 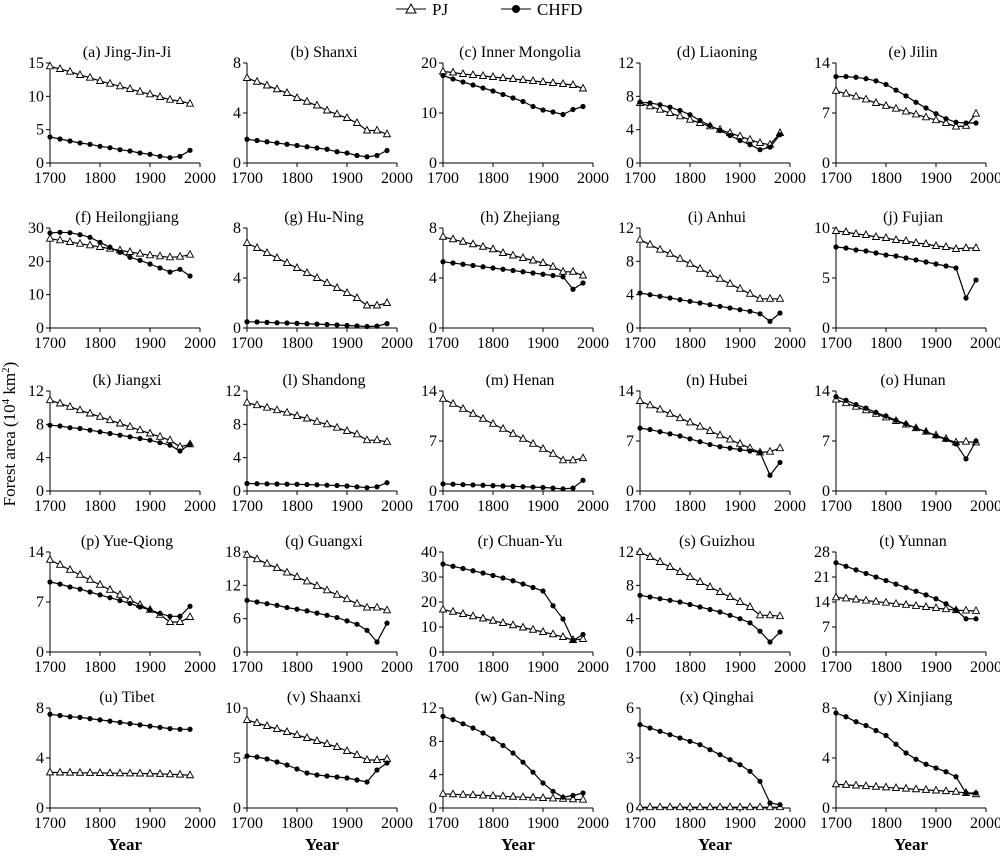 I want to click on y-tick-label: 6, so click(x=237, y=619).